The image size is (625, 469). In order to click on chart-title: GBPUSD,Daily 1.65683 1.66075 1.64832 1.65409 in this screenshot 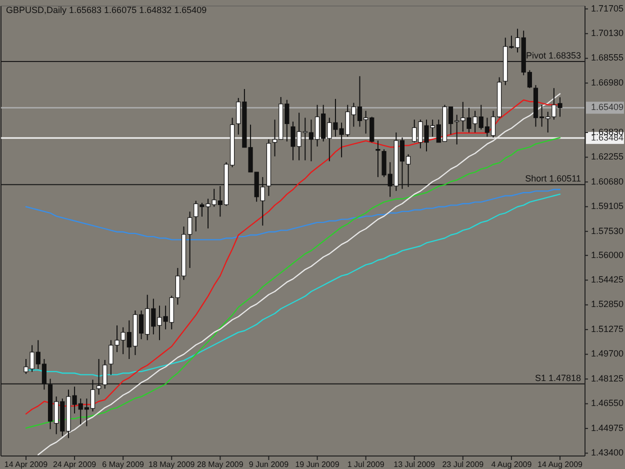, I will do `click(106, 10)`.